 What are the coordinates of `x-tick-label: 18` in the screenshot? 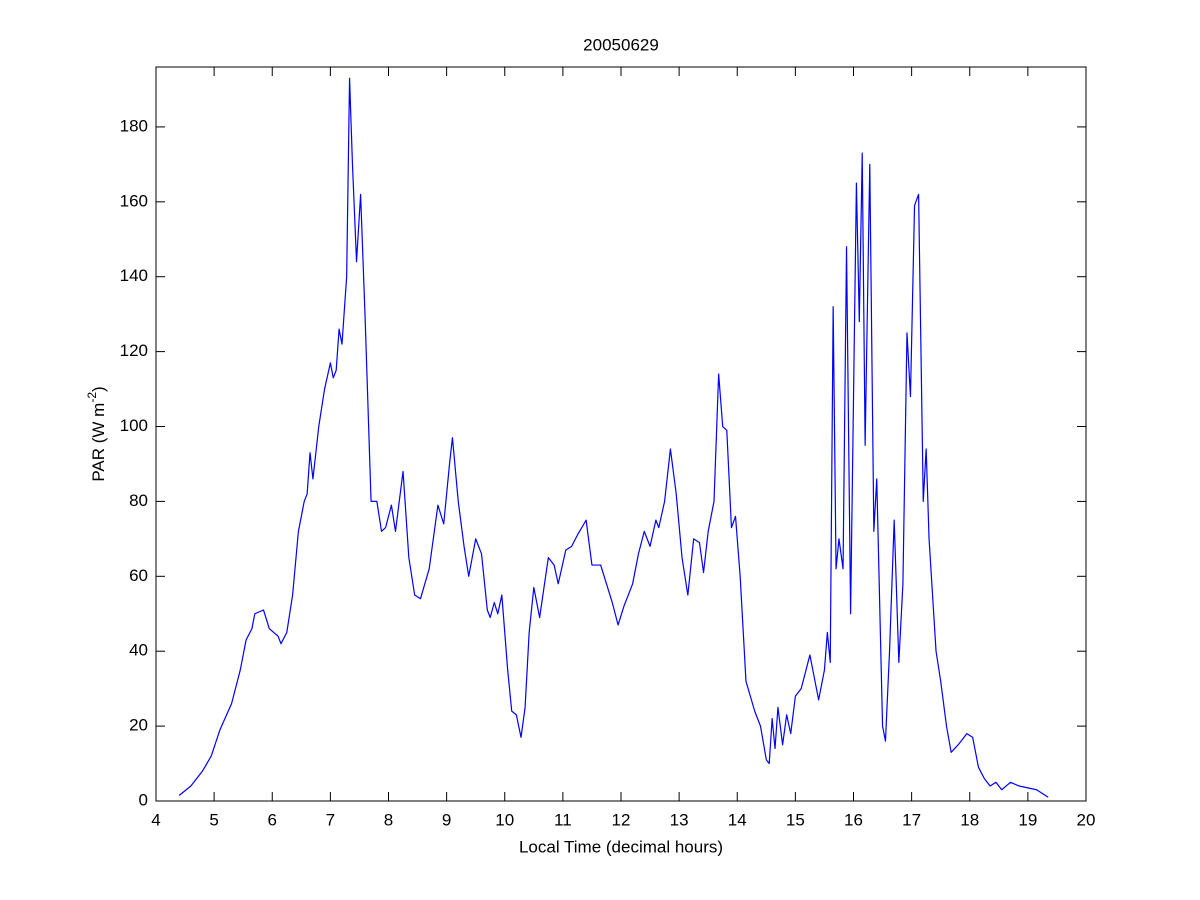 It's located at (969, 819).